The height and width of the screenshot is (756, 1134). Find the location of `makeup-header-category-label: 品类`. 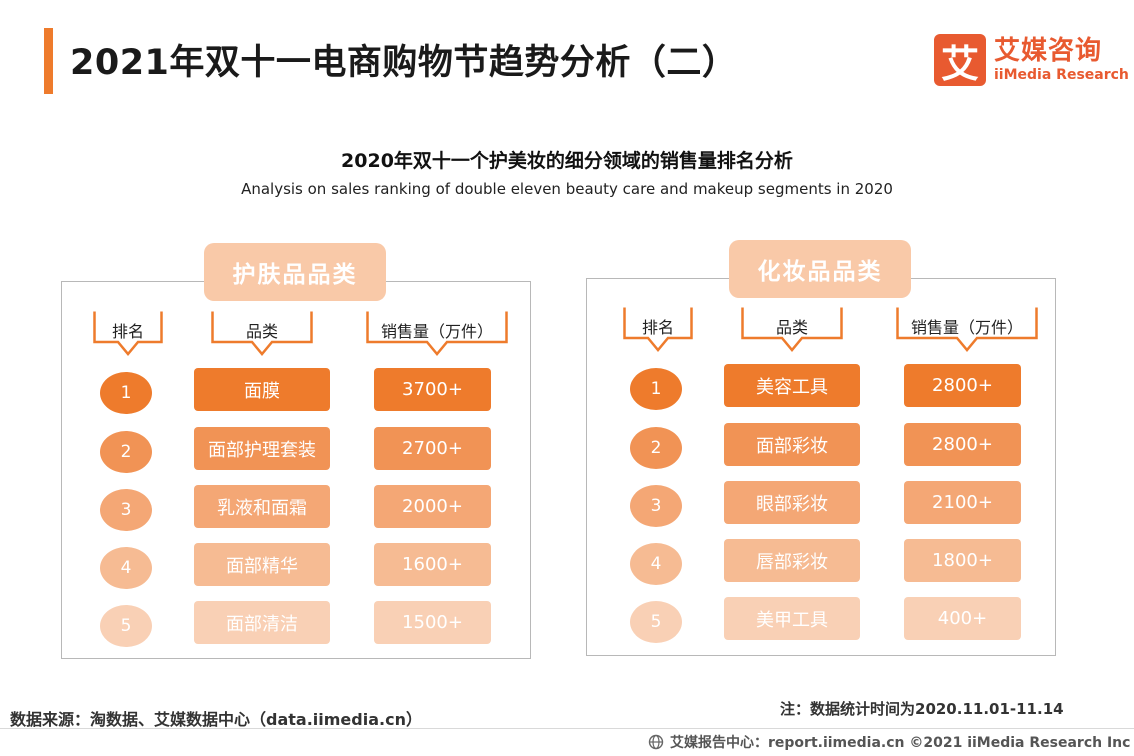

makeup-header-category-label: 品类 is located at coordinates (791, 327).